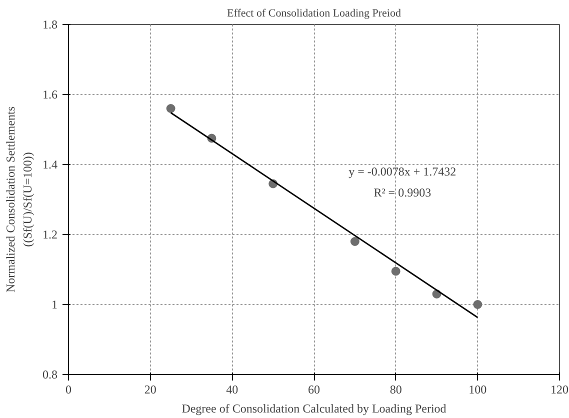  What do you see at coordinates (50, 235) in the screenshot?
I see `y-tick-label: 1.2` at bounding box center [50, 235].